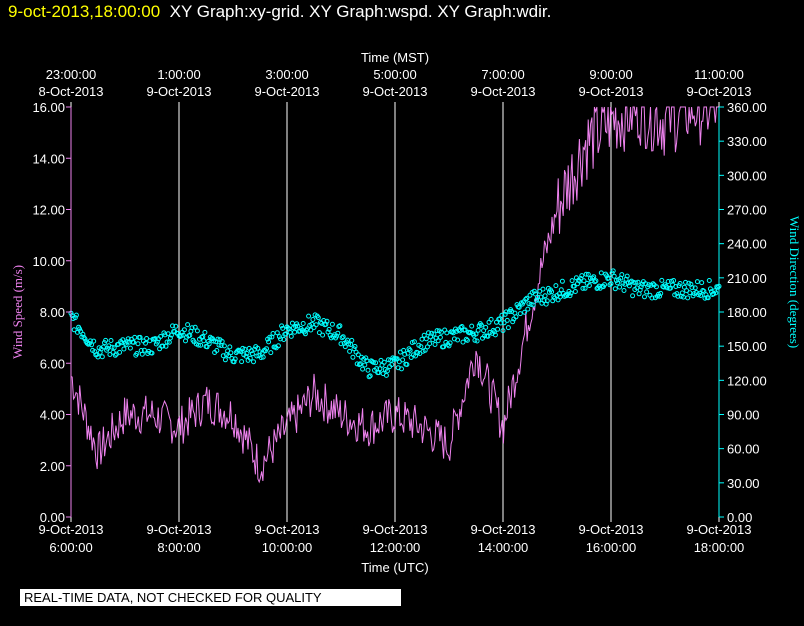  I want to click on top-axis-title: Time (MST), so click(395, 57).